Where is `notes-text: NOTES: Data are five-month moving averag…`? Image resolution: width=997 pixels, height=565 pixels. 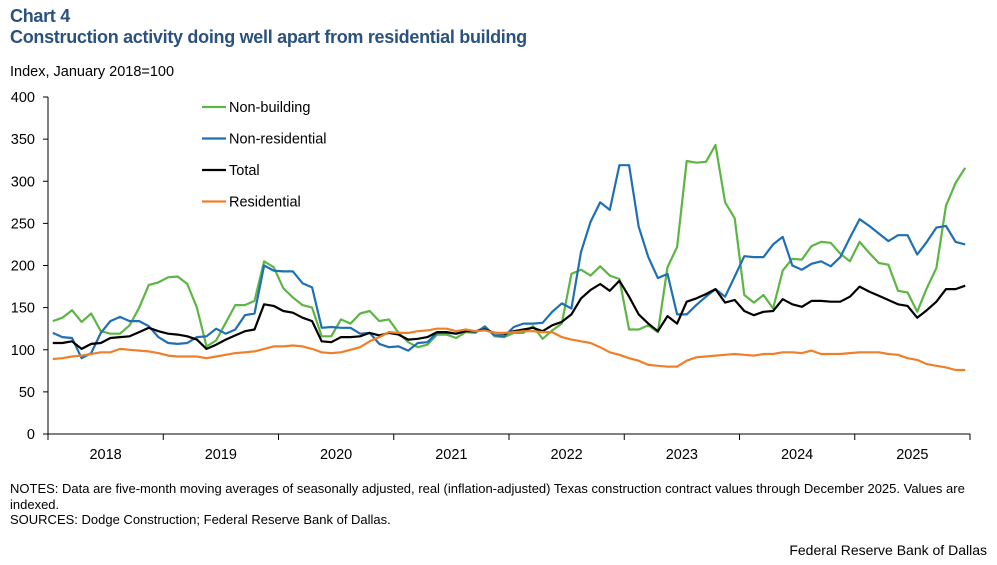
notes-text: NOTES: Data are five-month moving averag… is located at coordinates (487, 496).